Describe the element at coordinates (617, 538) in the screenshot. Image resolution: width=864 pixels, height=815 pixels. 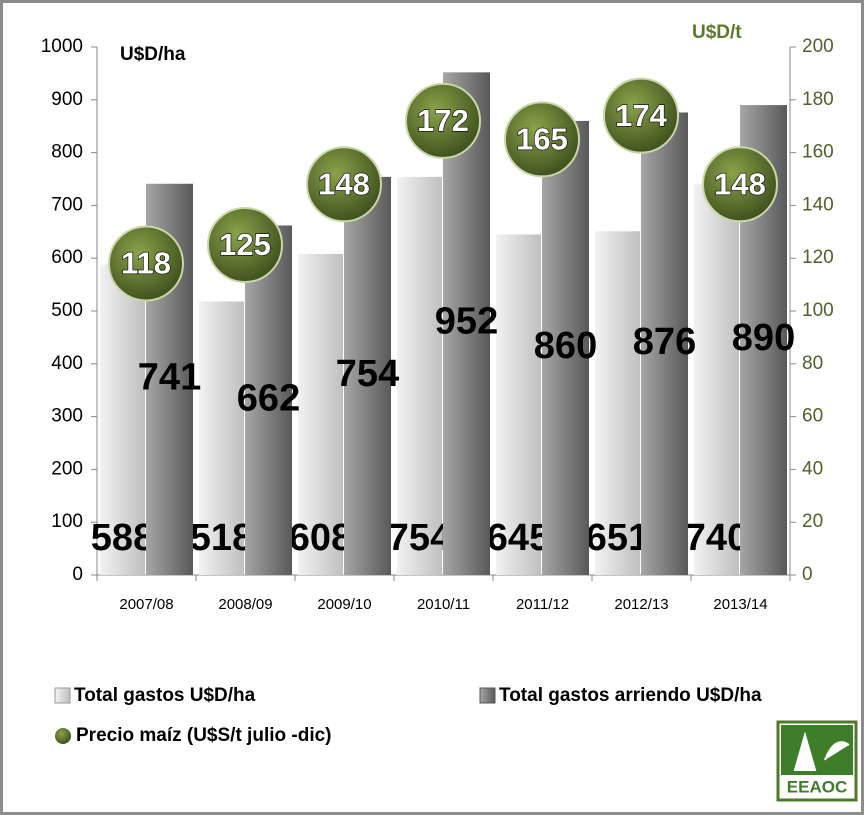
I see `data-label: 651` at that location.